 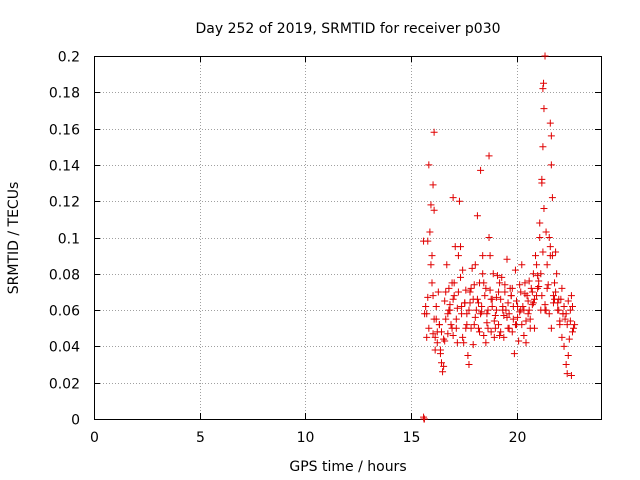 What do you see at coordinates (306, 438) in the screenshot?
I see `x-tick-label: 10` at bounding box center [306, 438].